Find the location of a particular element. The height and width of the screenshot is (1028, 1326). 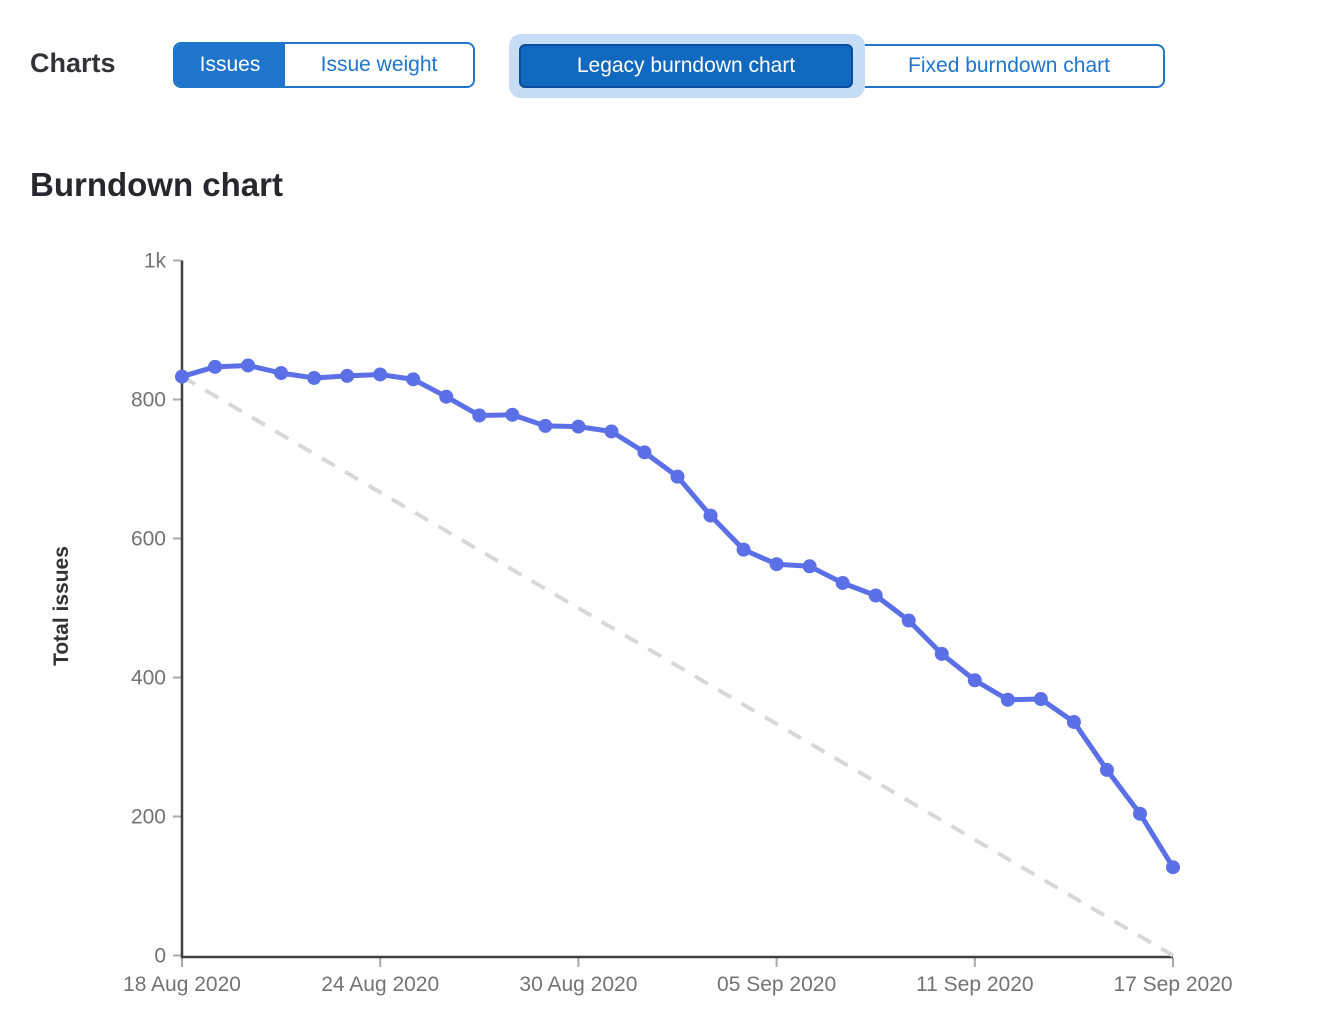

x-axis-tick-label: 24 Aug 2020 is located at coordinates (380, 984).